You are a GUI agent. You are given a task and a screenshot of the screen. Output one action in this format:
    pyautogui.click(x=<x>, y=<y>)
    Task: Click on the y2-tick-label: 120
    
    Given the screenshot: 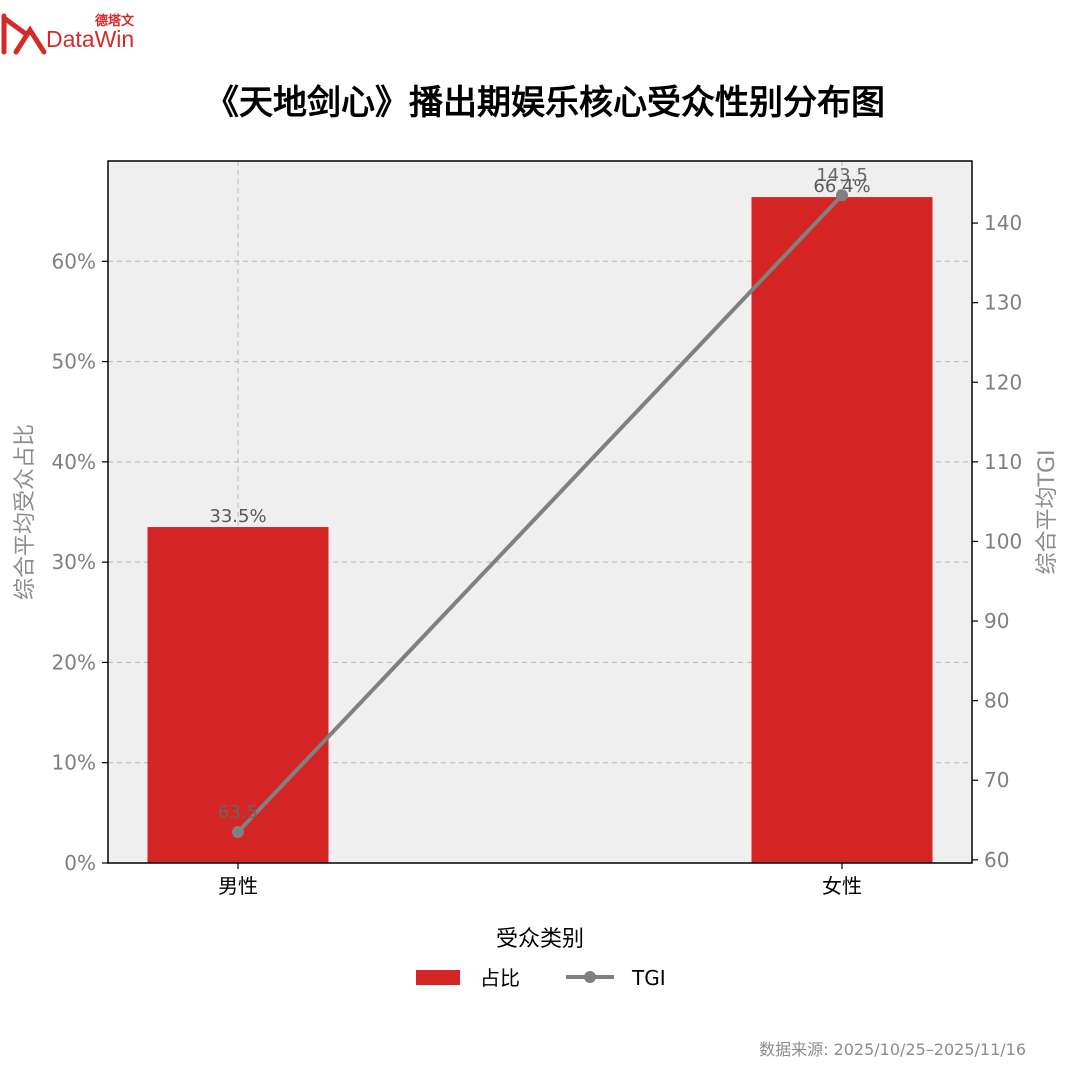 What is the action you would take?
    pyautogui.click(x=1003, y=382)
    